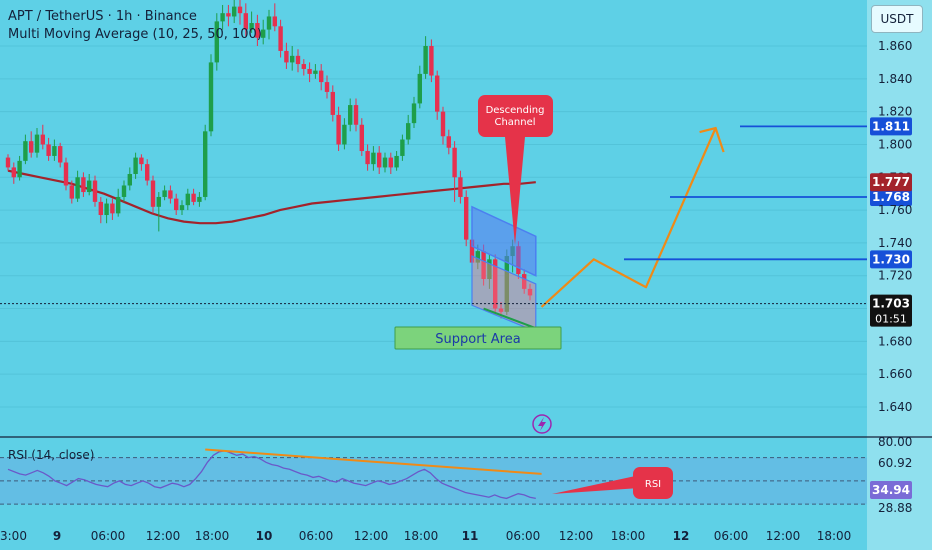 The height and width of the screenshot is (550, 932). What do you see at coordinates (895, 79) in the screenshot?
I see `price-tick-label: 1.840` at bounding box center [895, 79].